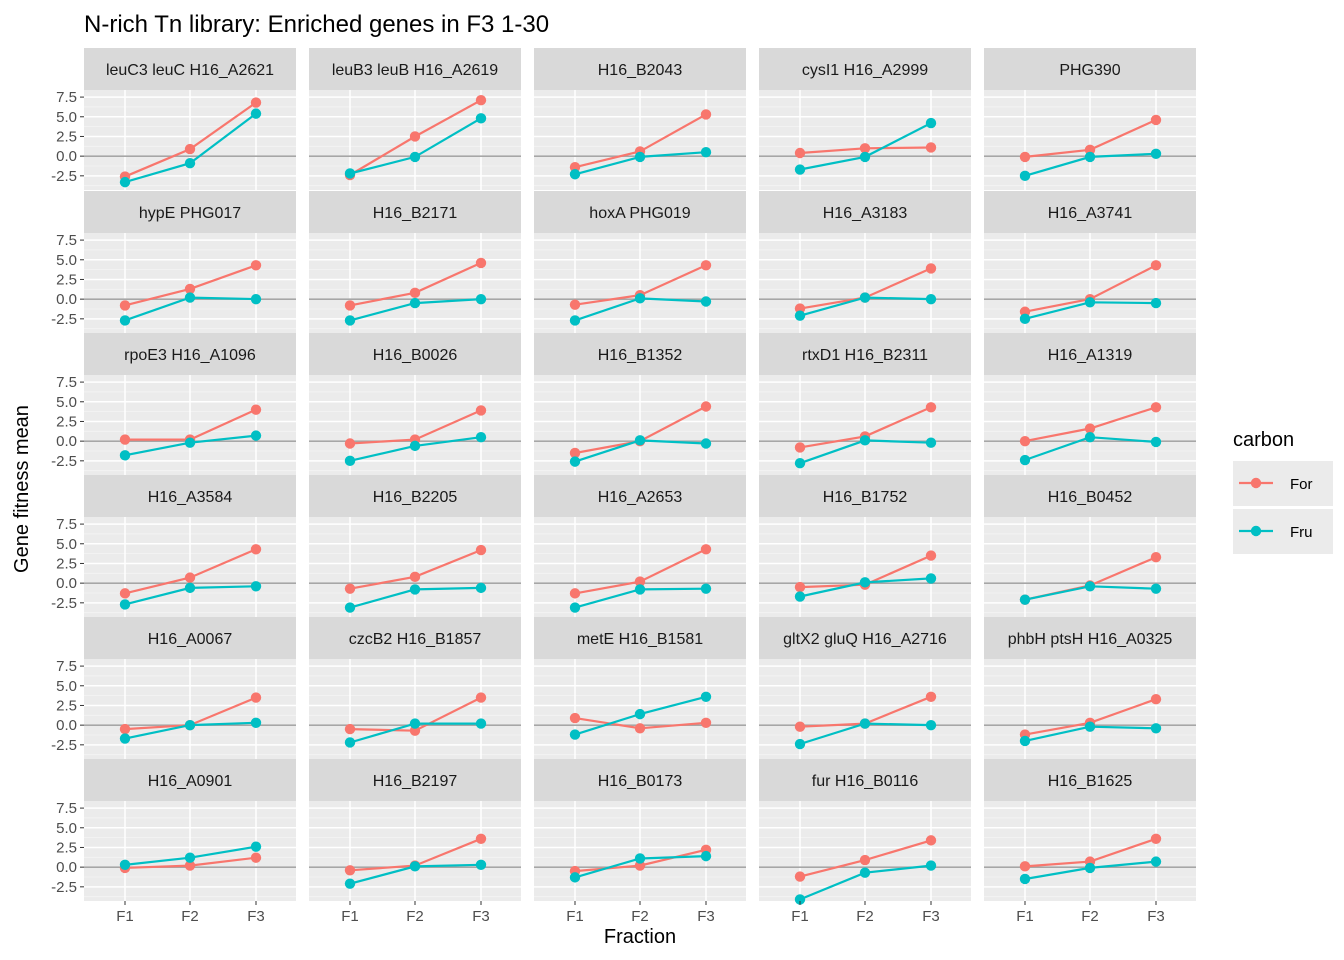  Describe the element at coordinates (865, 355) in the screenshot. I see `strip-label: rtxD1 H16_B2311` at that location.